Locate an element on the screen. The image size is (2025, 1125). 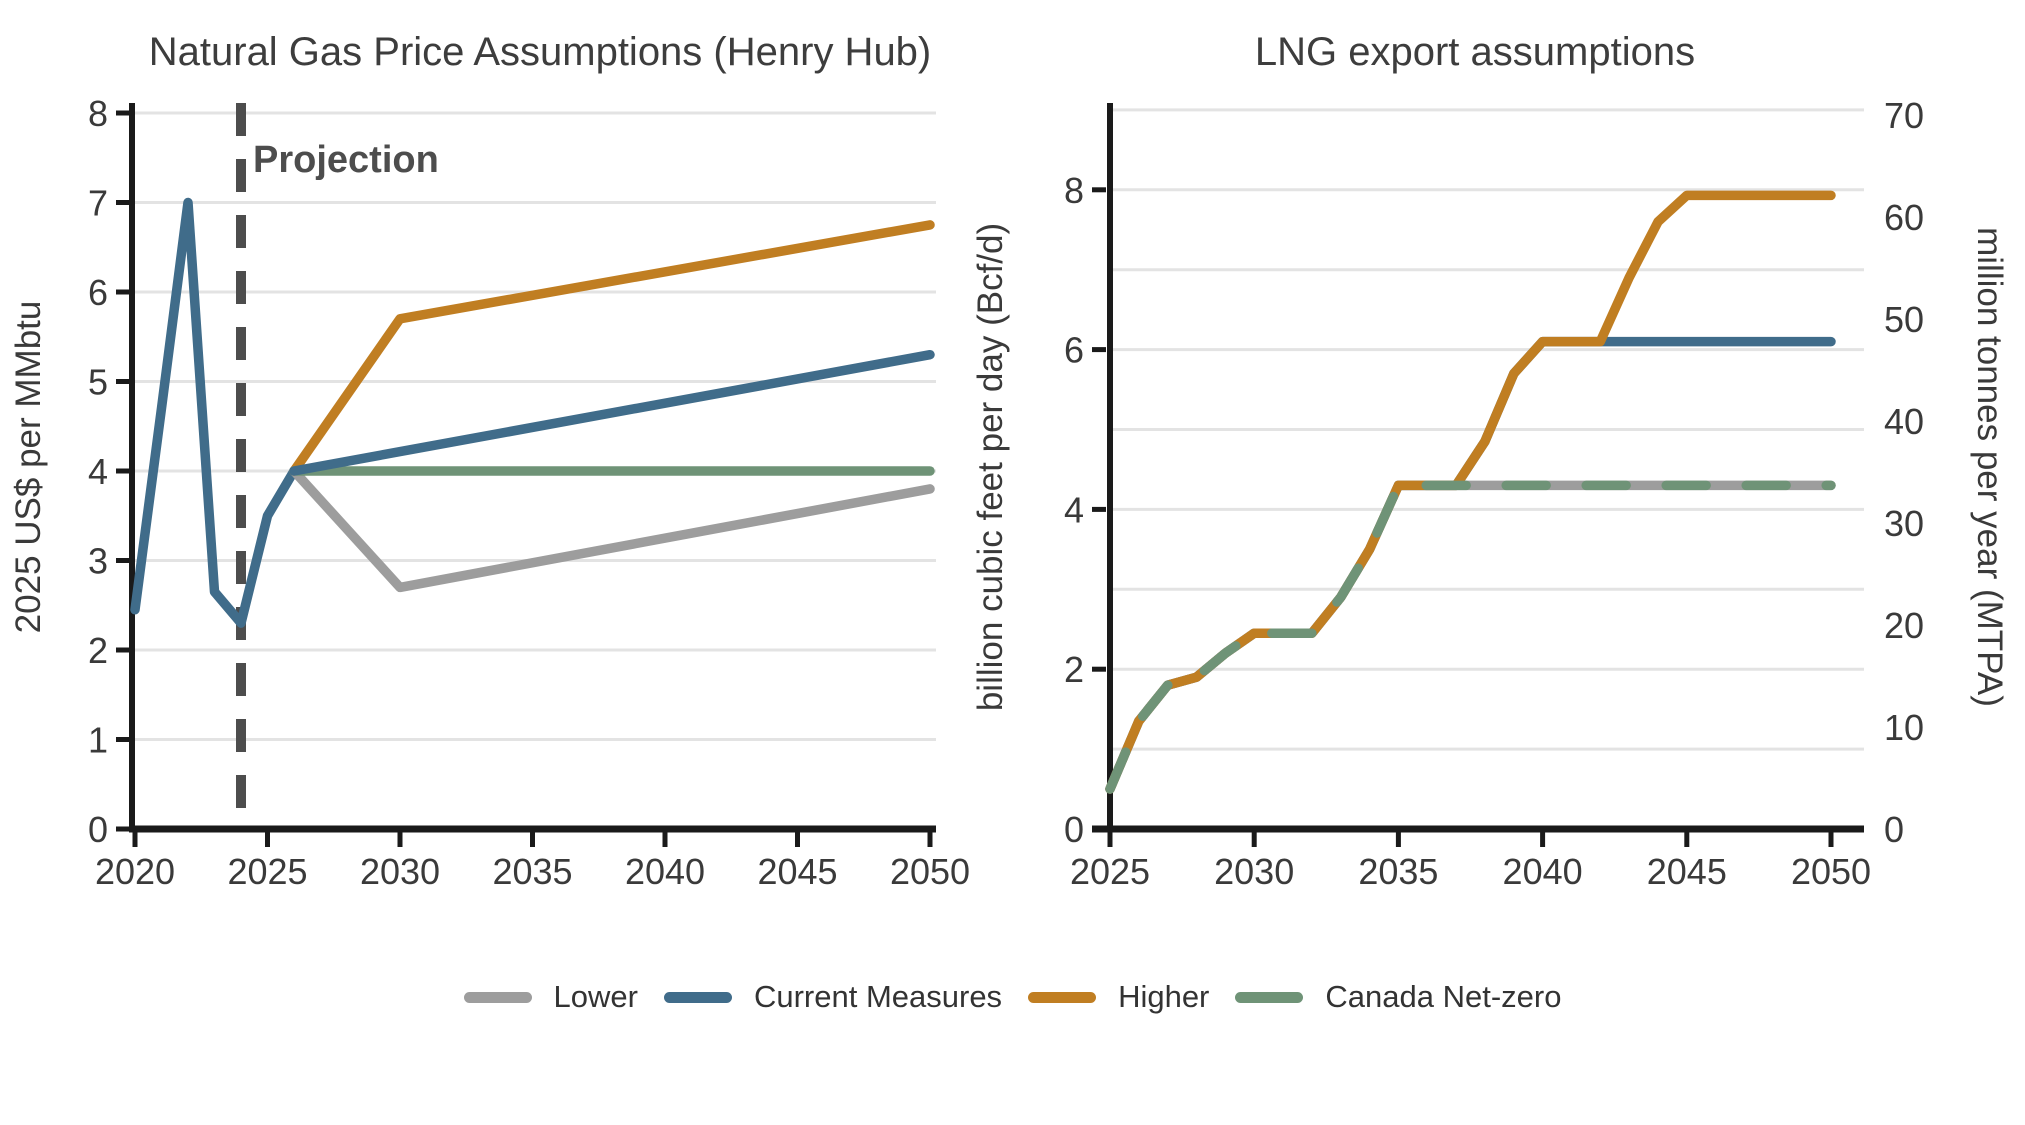
legend-item-current-measures: Current Measures is located at coordinates (833, 997).